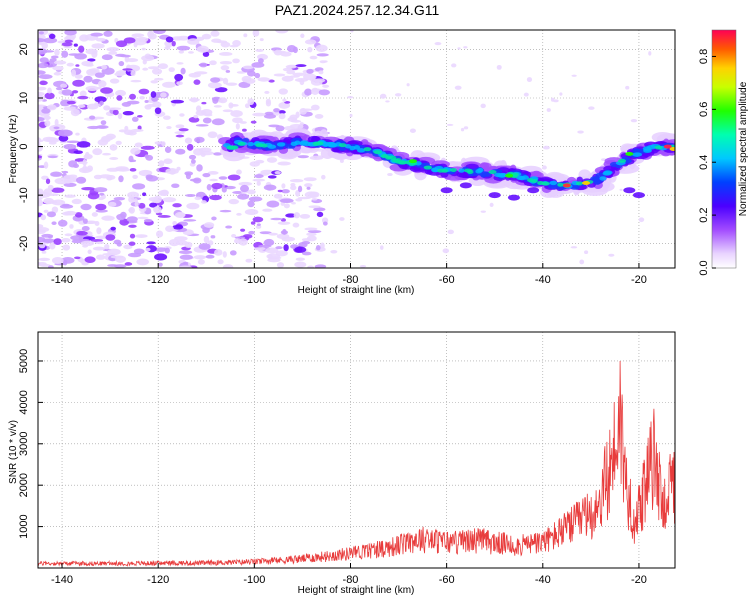 The width and height of the screenshot is (750, 600). What do you see at coordinates (639, 280) in the screenshot?
I see `x-tick-label: -20` at bounding box center [639, 280].